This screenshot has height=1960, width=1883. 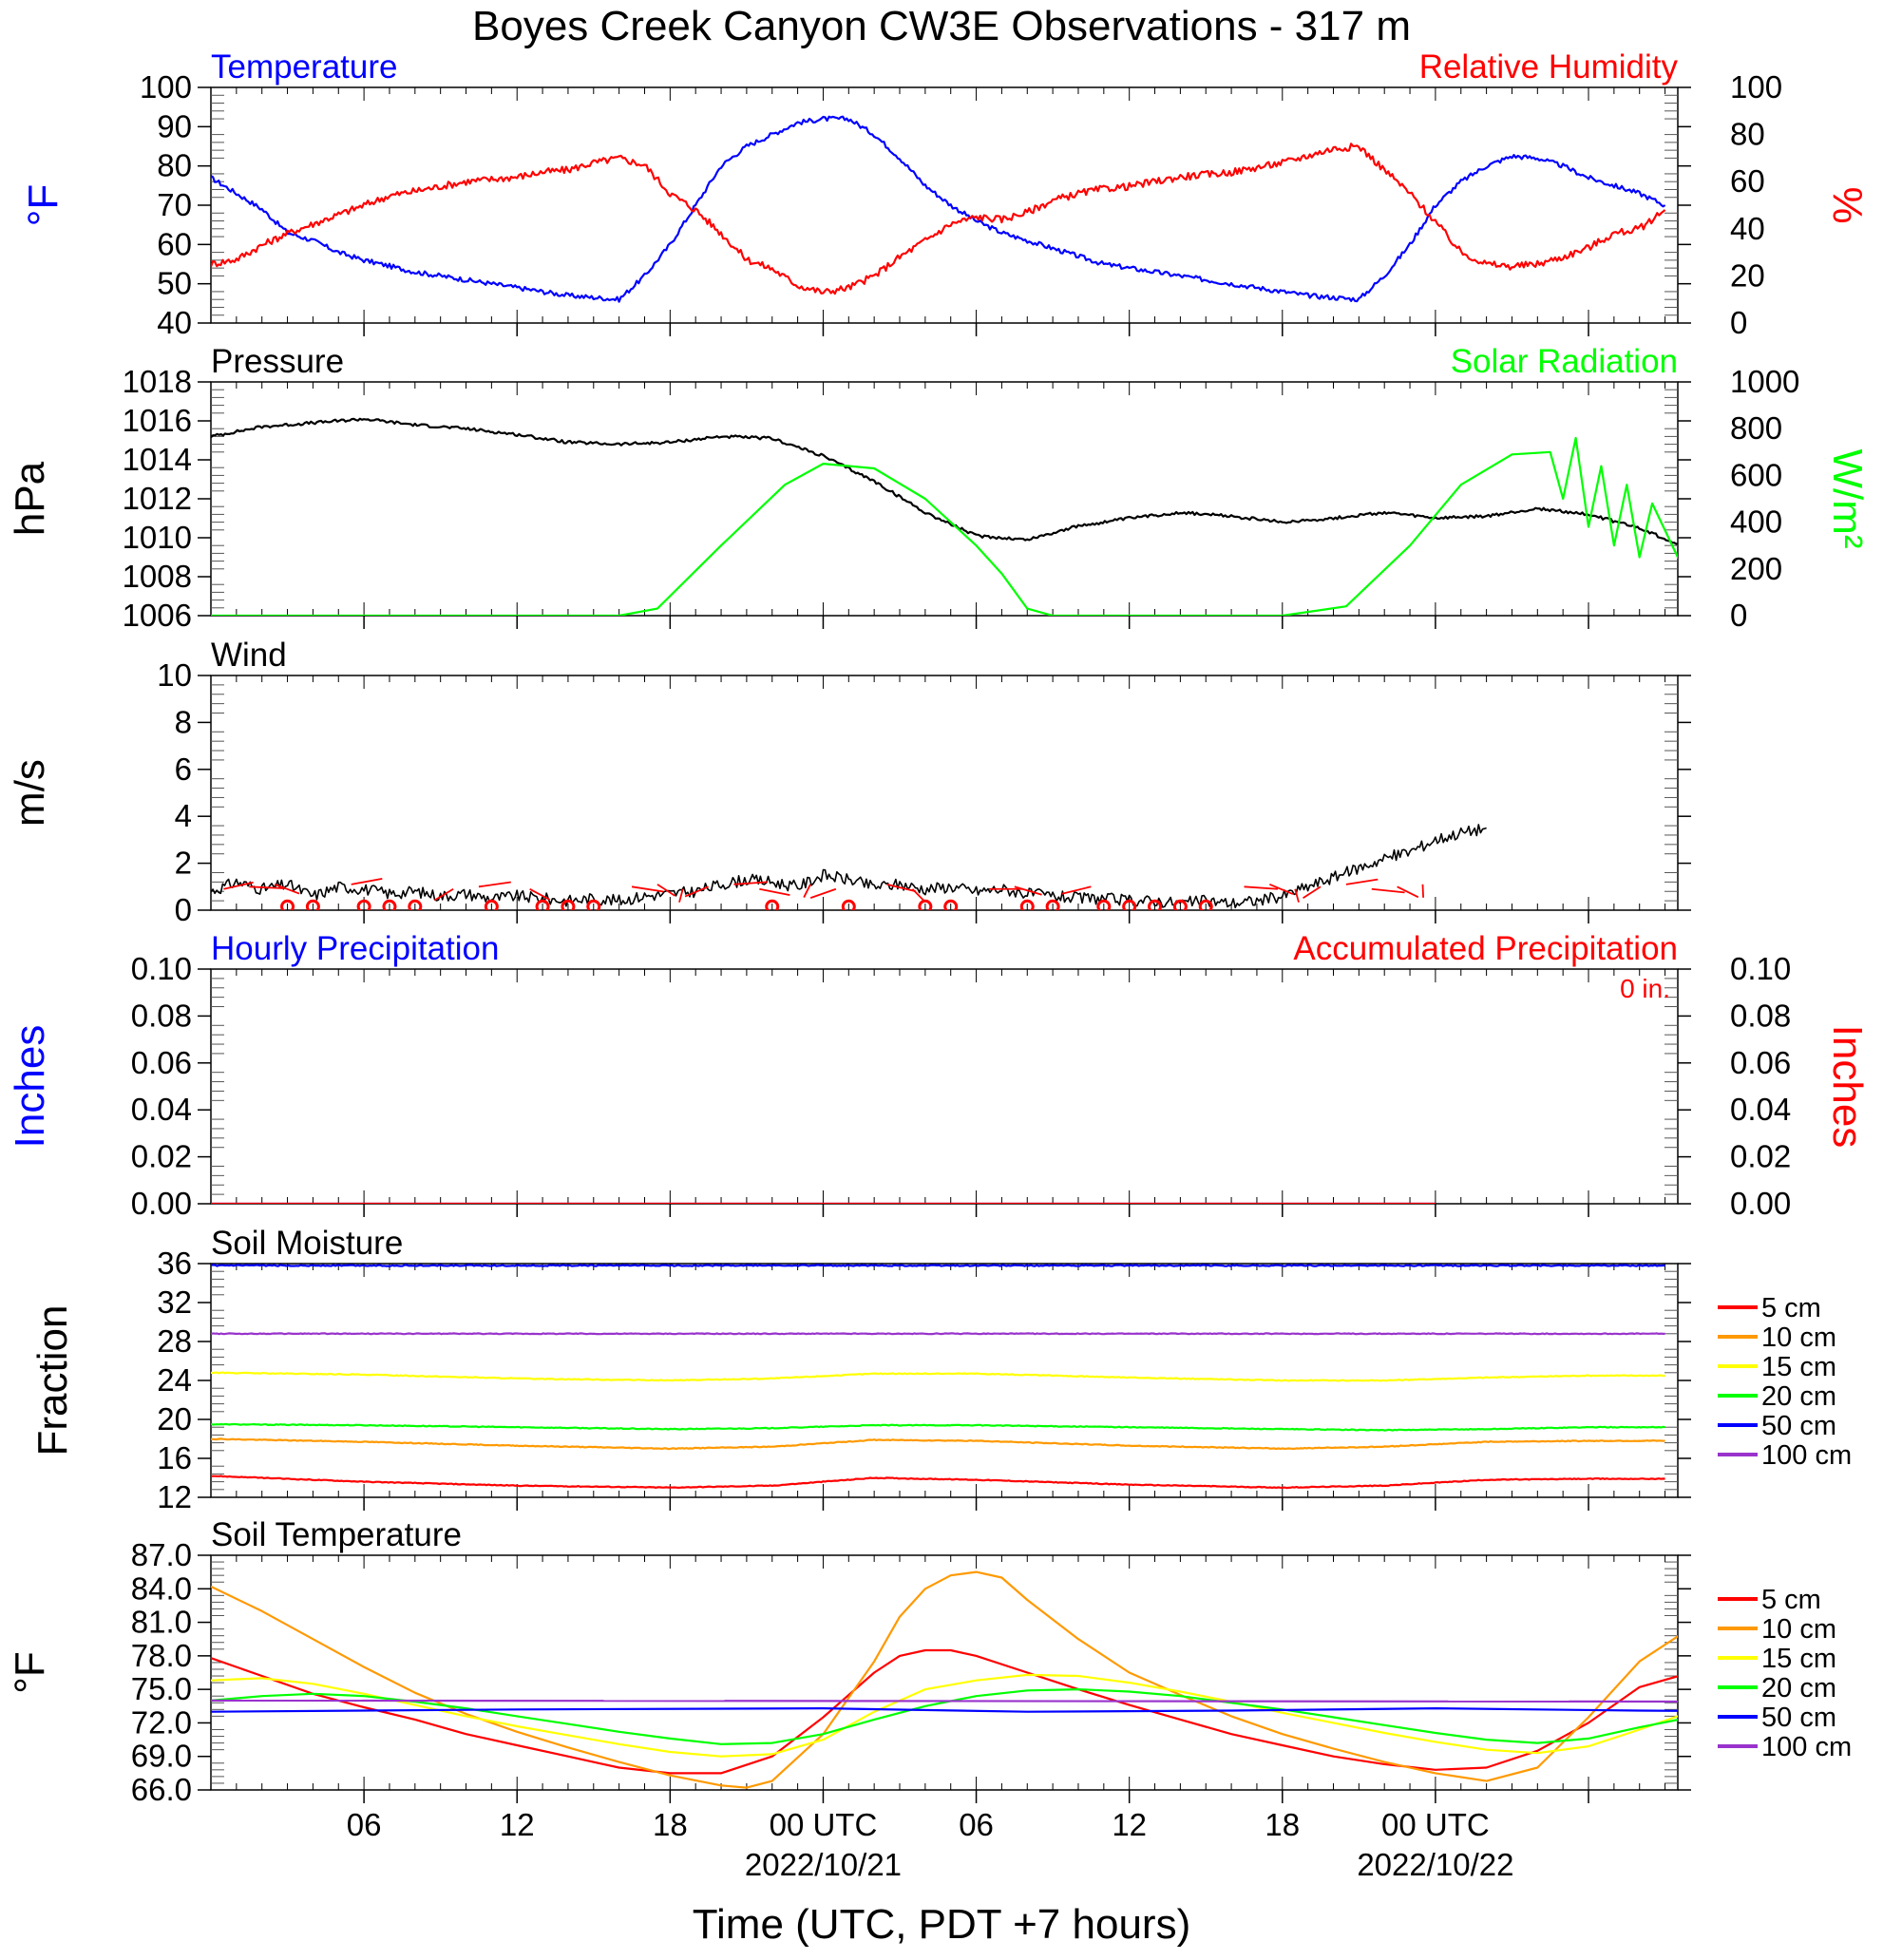 What do you see at coordinates (183, 863) in the screenshot?
I see `y-tick-label: 2` at bounding box center [183, 863].